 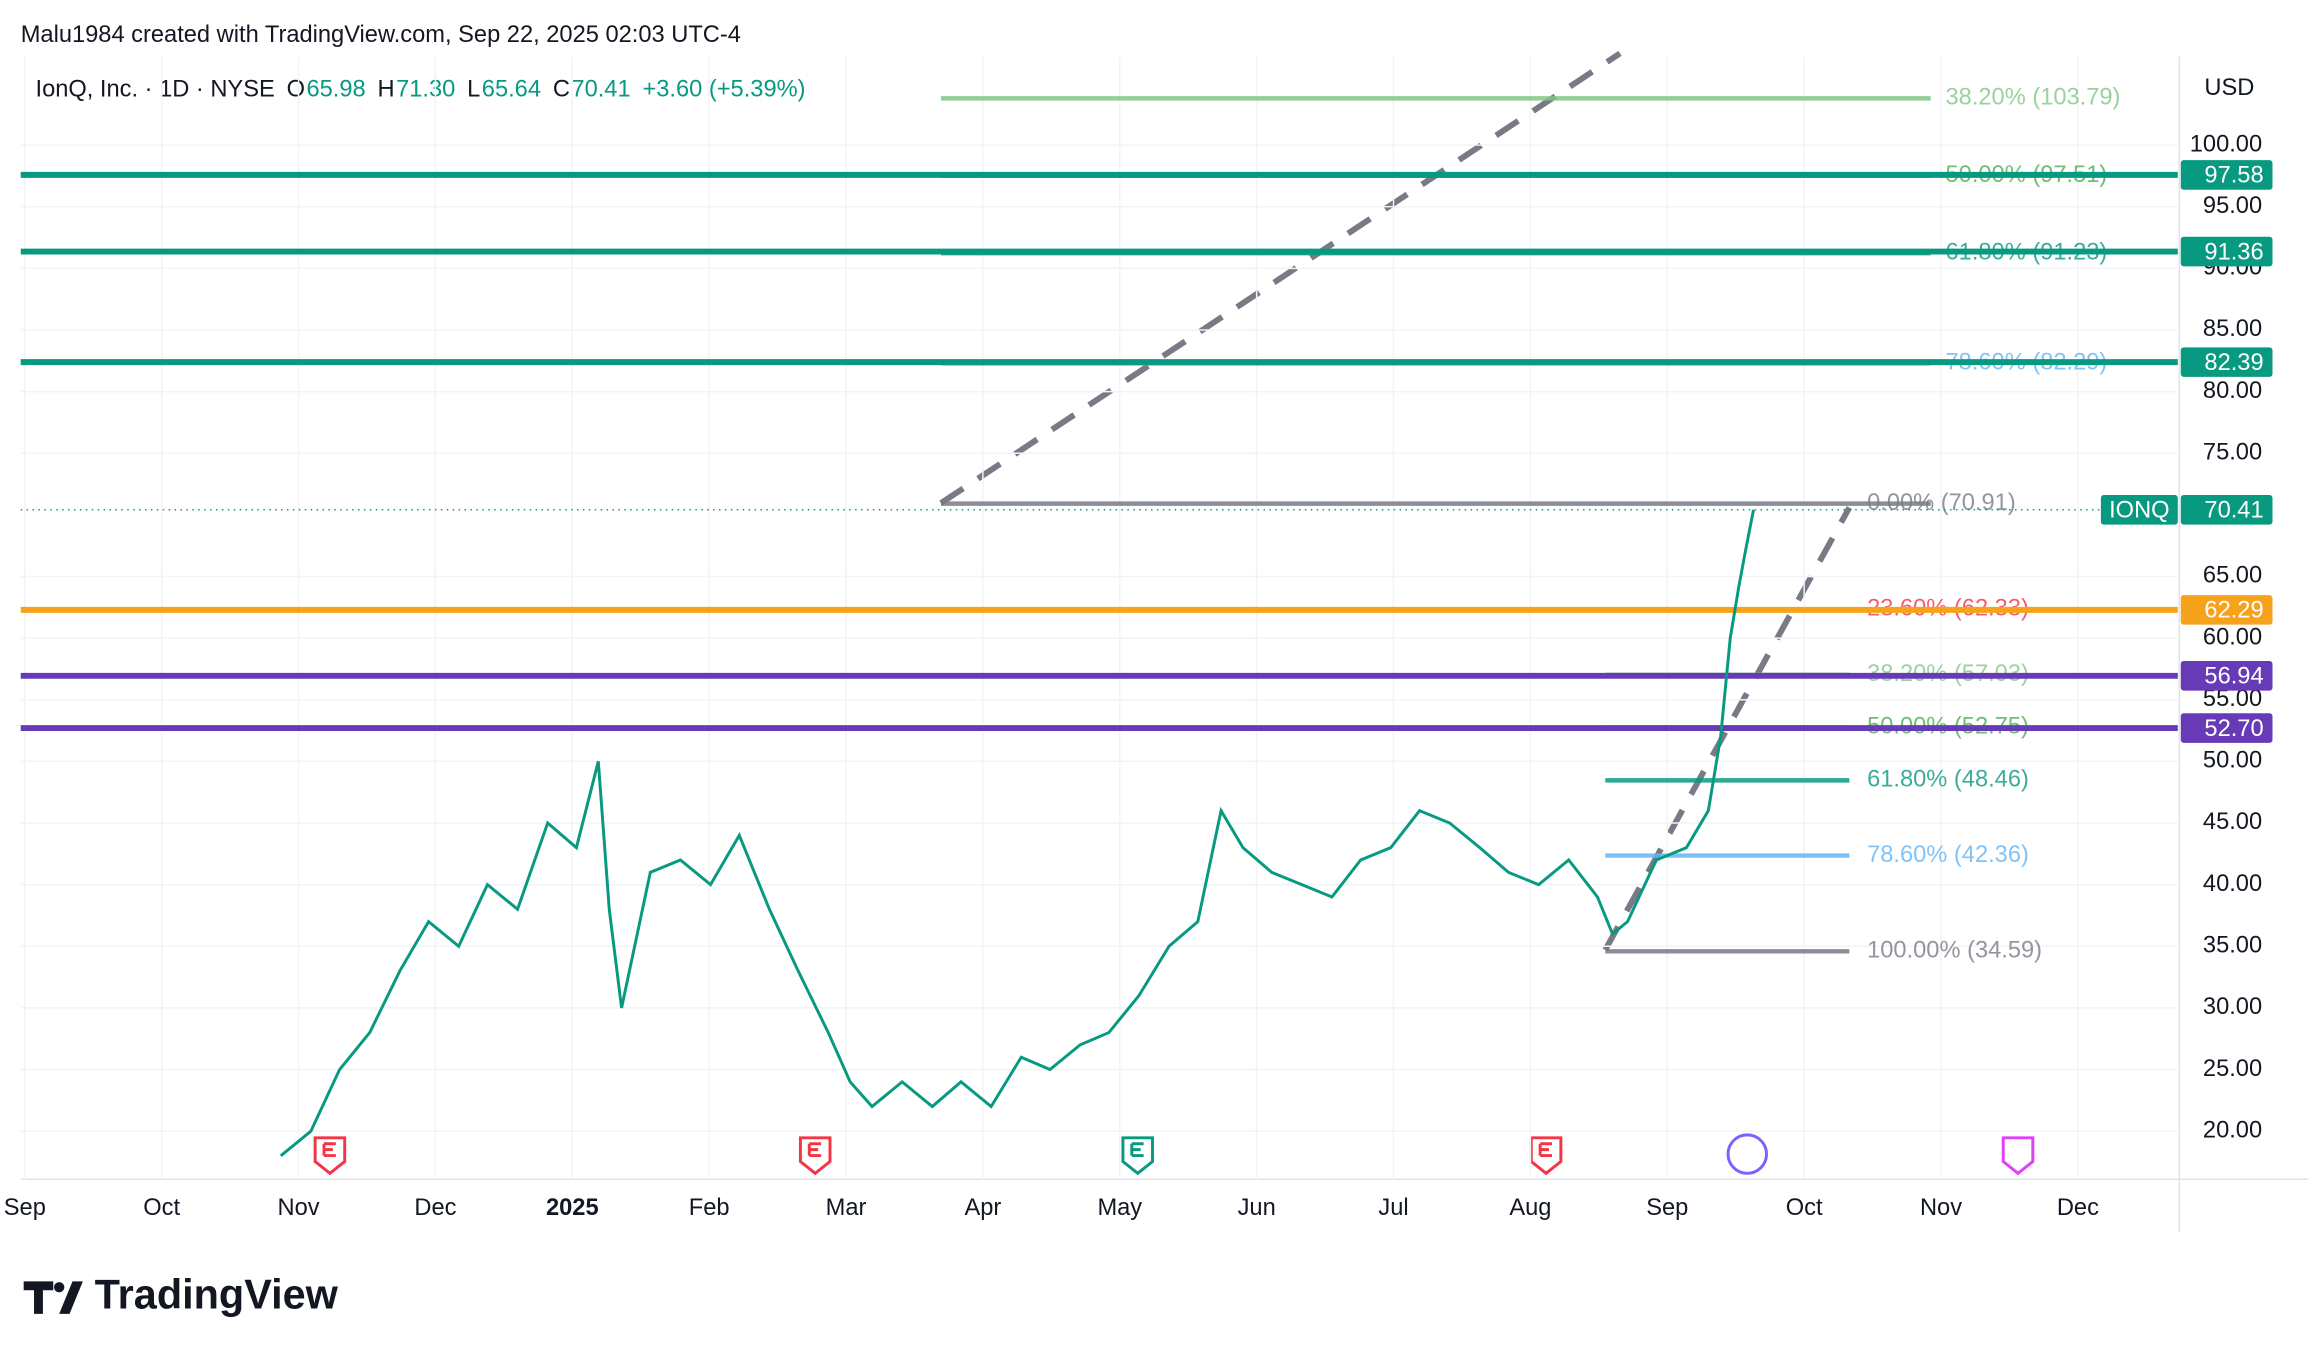 What do you see at coordinates (155, 90) in the screenshot?
I see `symbol-name: IonQ, Inc. · 1D · NYSE` at bounding box center [155, 90].